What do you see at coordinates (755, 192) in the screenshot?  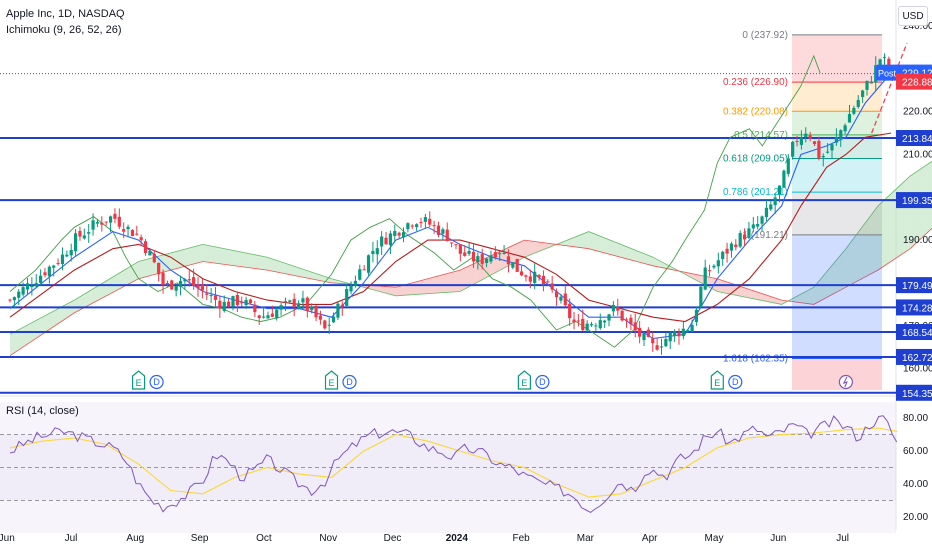 I see `fib-level-label: 0.786 (201.21)` at bounding box center [755, 192].